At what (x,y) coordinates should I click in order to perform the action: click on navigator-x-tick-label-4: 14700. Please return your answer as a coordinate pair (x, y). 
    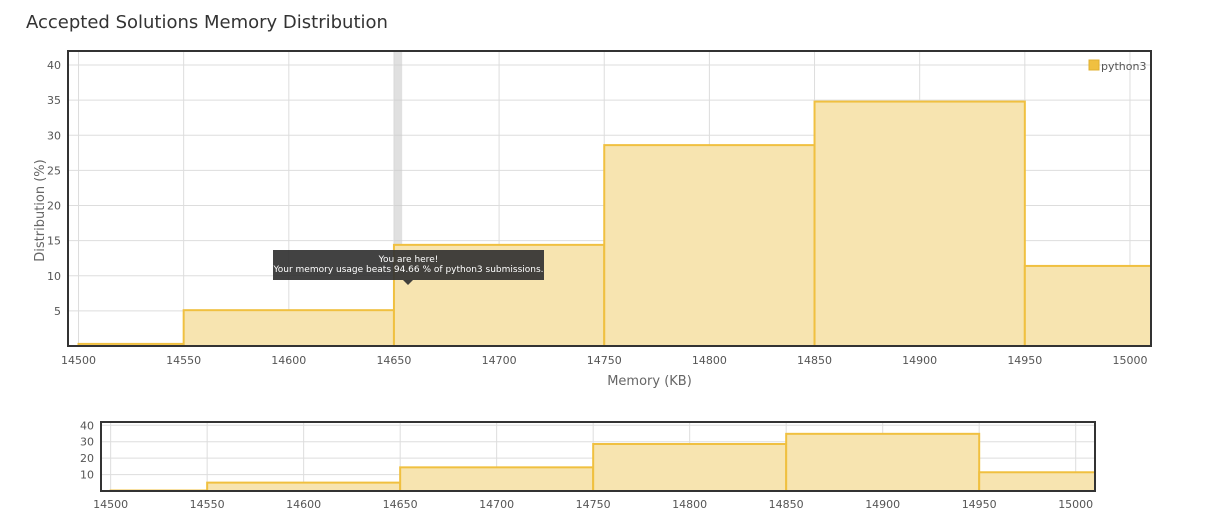
    Looking at the image, I should click on (496, 504).